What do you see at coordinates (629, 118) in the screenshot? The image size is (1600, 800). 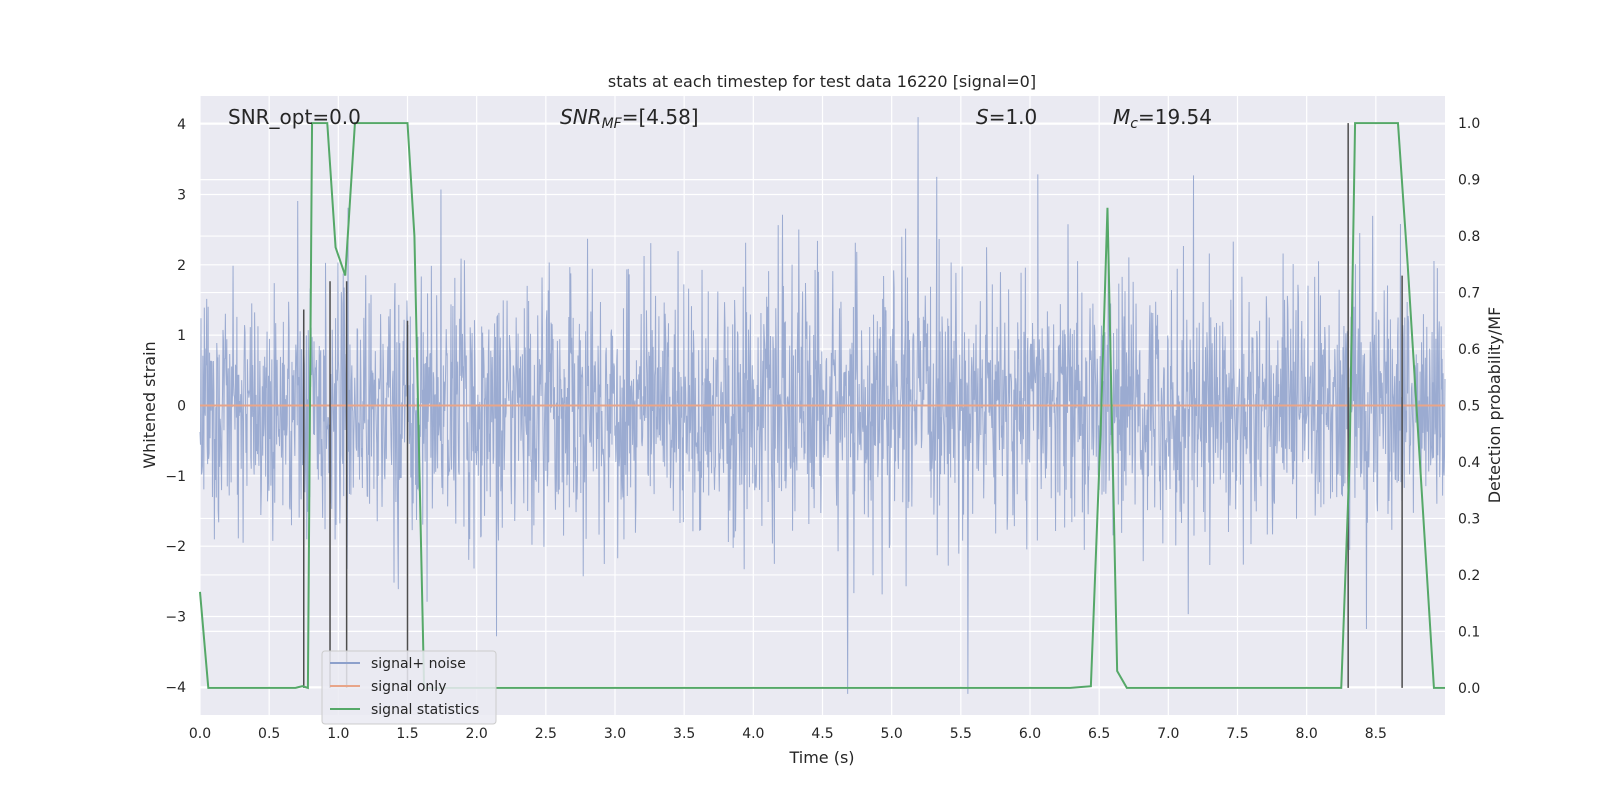 I see `annotation-snr-mf: SNRMF=[4.58]` at bounding box center [629, 118].